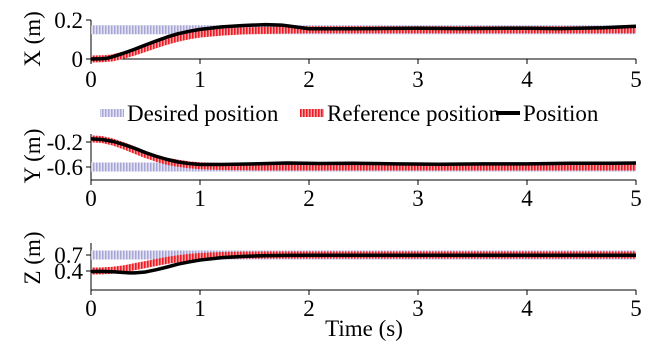 The width and height of the screenshot is (651, 345). I want to click on y-axis-title: Z (m), so click(32, 257).